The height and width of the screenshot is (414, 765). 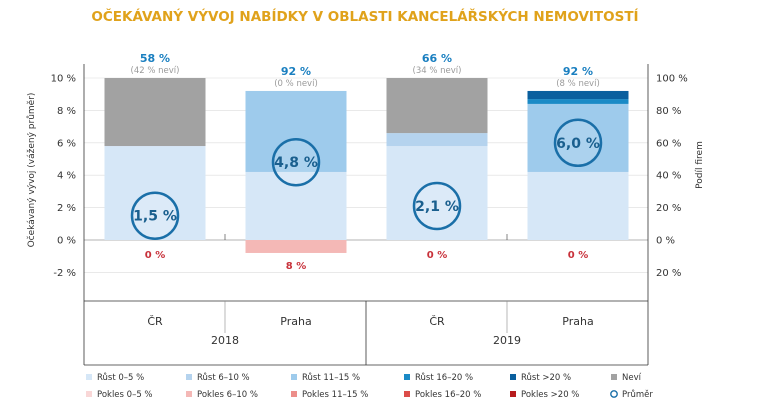 What do you see at coordinates (550, 395) in the screenshot?
I see `legend-label: Pokles >20 %` at bounding box center [550, 395].